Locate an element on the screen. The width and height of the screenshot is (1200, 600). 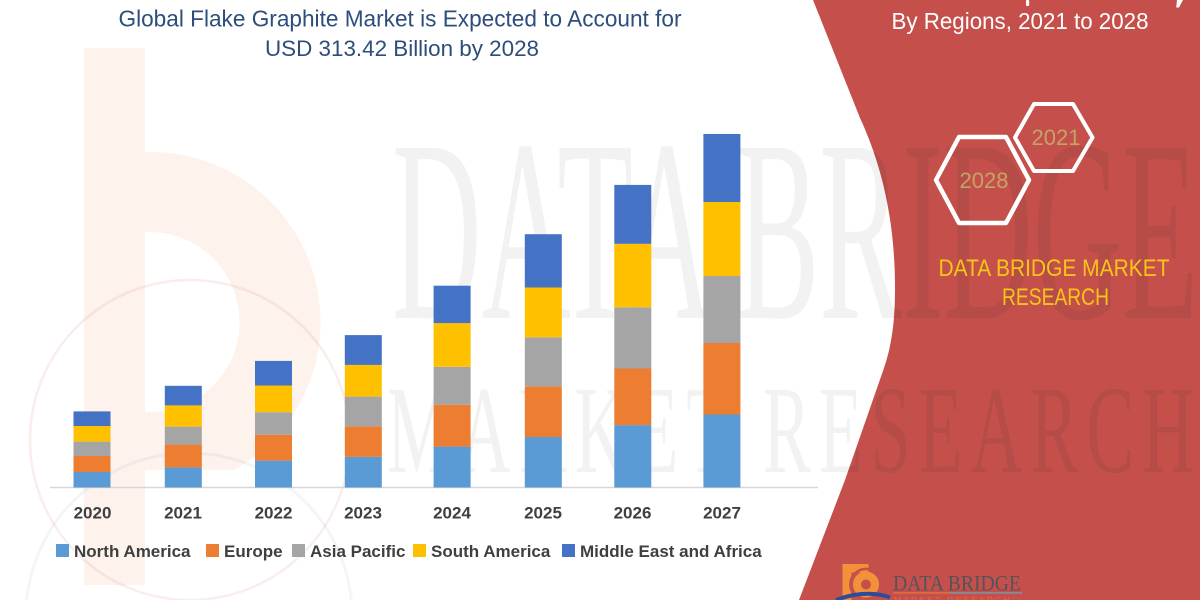
svg-text: DATA BRIDGE MARKET is located at coordinates (1054, 268).